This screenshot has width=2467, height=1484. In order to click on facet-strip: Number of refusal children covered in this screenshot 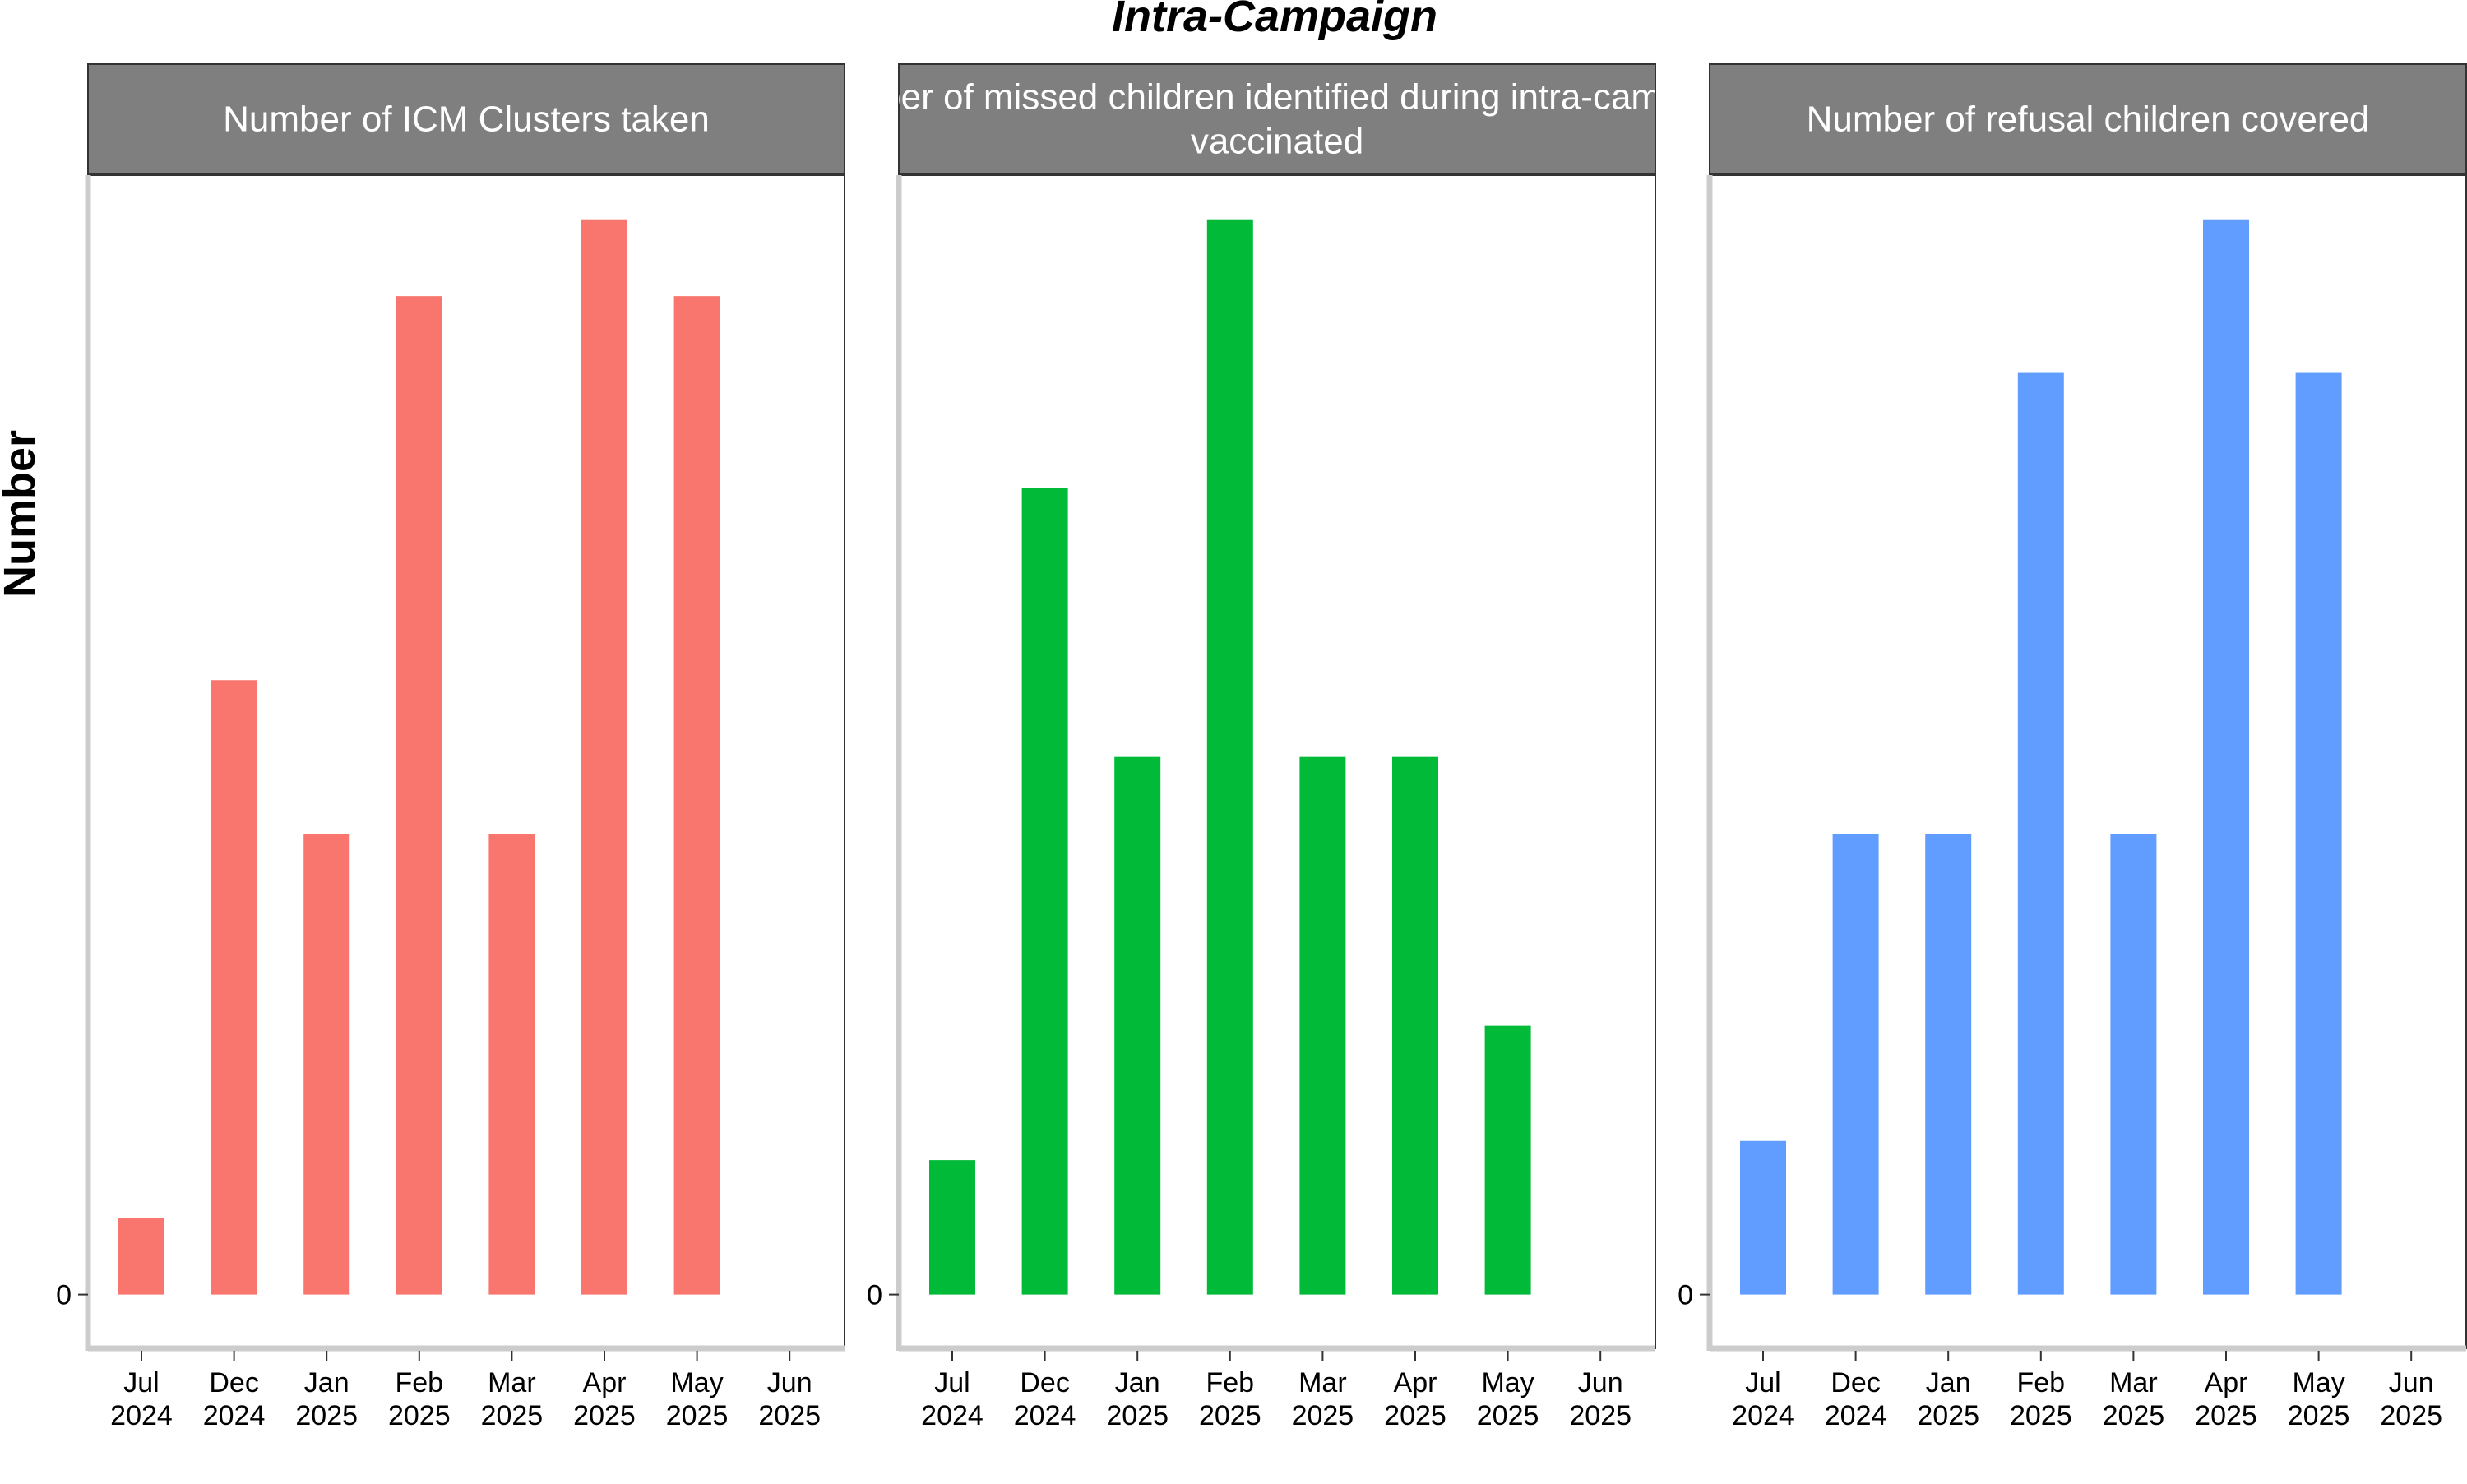, I will do `click(2088, 119)`.